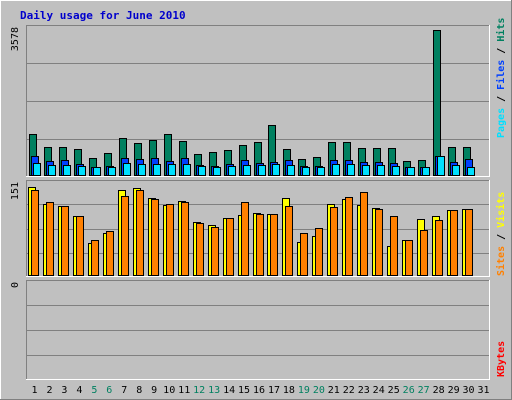 Image resolution: width=512 pixels, height=400 pixels. Describe the element at coordinates (169, 390) in the screenshot. I see `x-label-day-10: 10` at that location.